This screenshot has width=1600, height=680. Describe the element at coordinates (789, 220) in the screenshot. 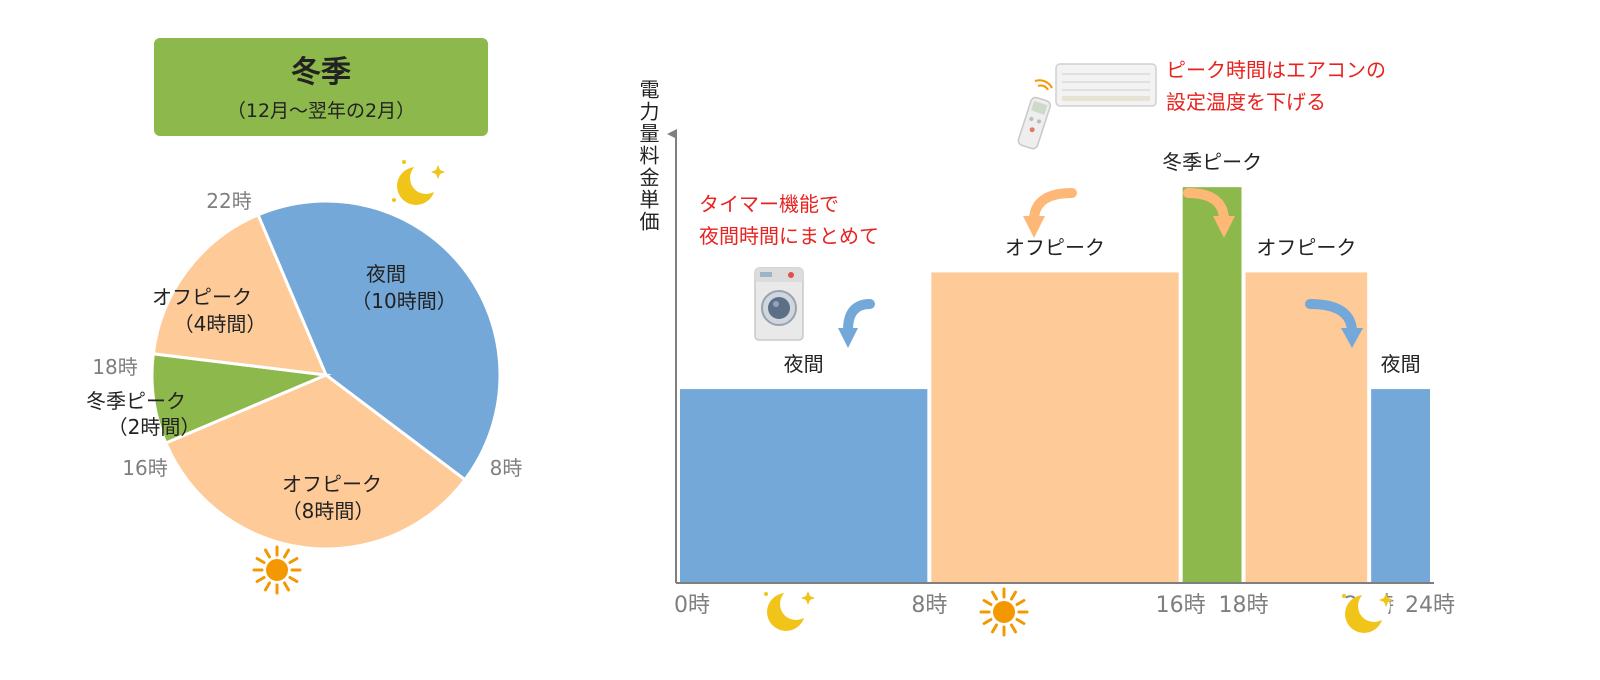

I see `timer-note: タイマー機能で 夜間時間にまとめて` at that location.